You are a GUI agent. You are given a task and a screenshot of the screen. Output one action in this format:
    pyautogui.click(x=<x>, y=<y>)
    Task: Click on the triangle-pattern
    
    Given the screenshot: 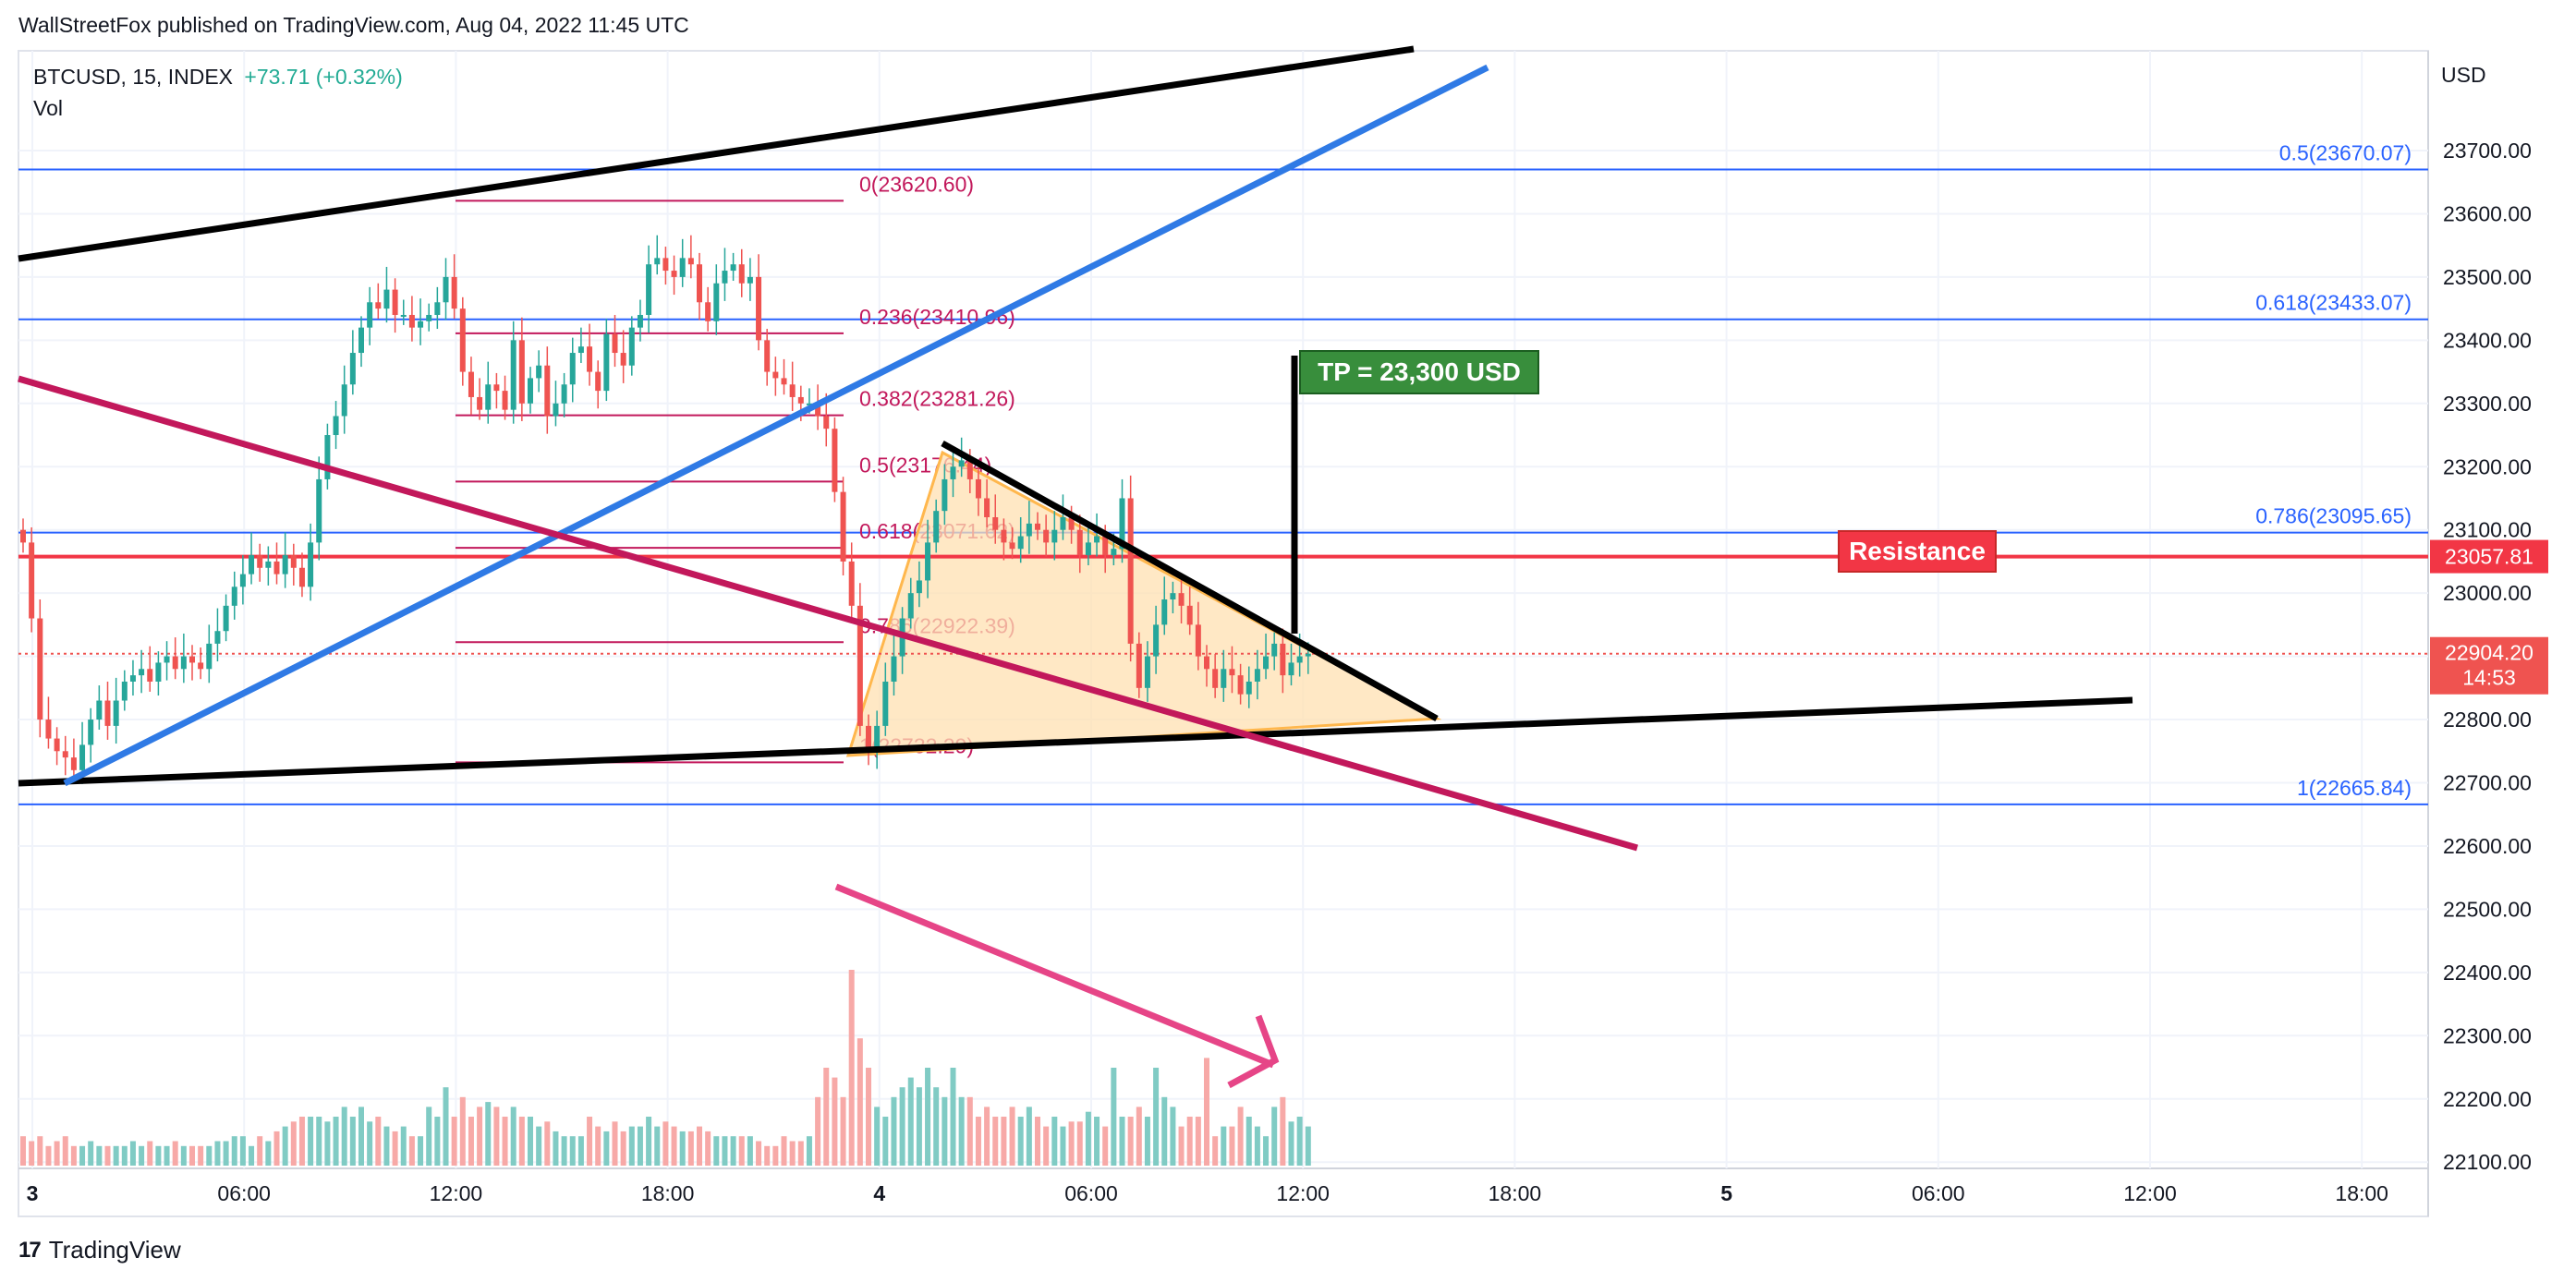 What is the action you would take?
    pyautogui.click(x=1143, y=603)
    